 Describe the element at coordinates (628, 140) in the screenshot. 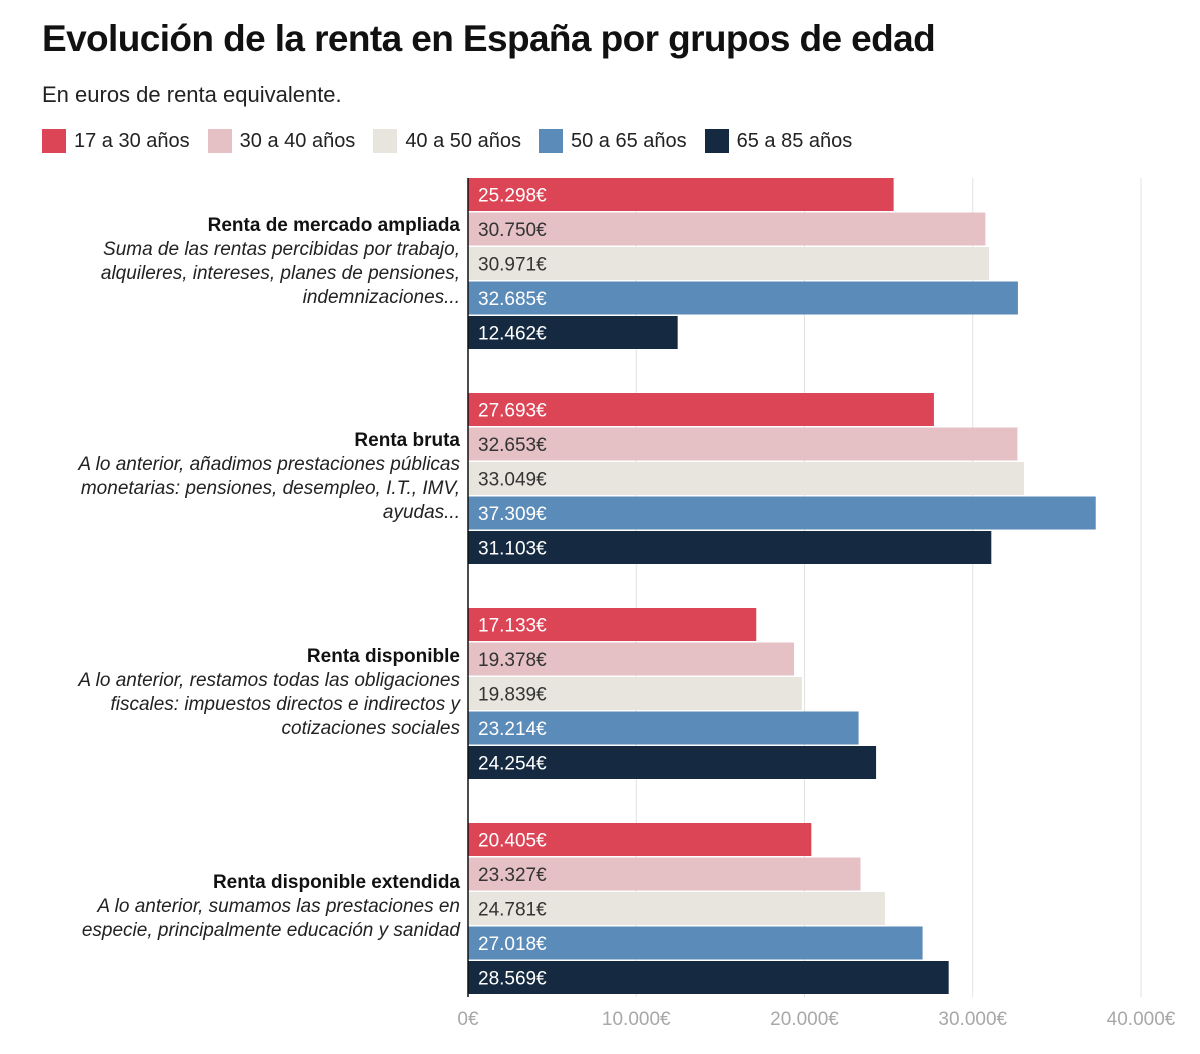

I see `legend-label: 50 a 65 años` at that location.